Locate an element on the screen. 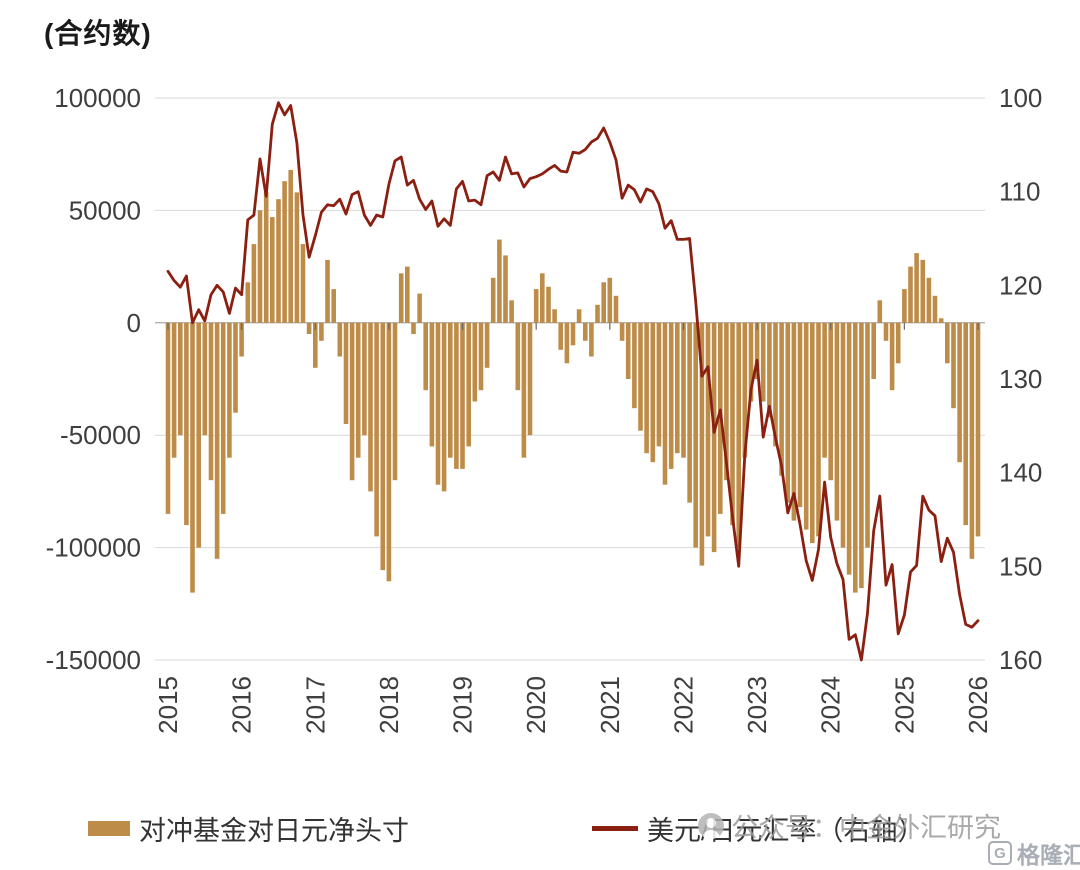 This screenshot has height=870, width=1080. x-axis-tick-label: 2021 is located at coordinates (610, 705).